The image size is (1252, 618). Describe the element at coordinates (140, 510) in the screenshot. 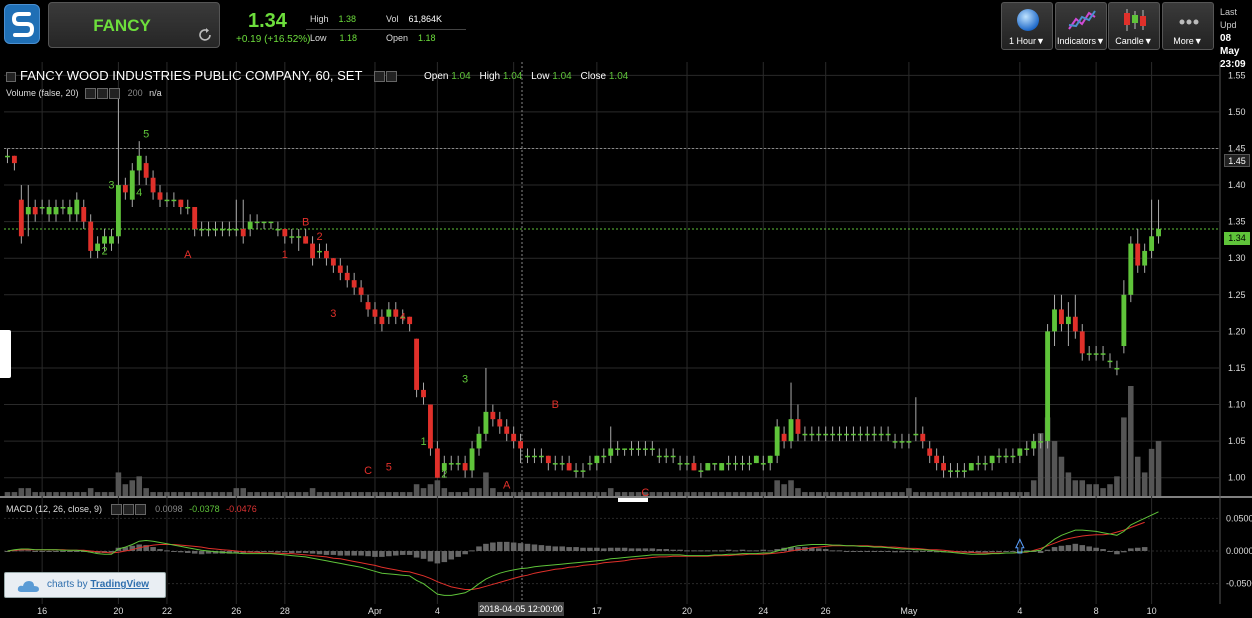

I see `macd-close-icon` at that location.